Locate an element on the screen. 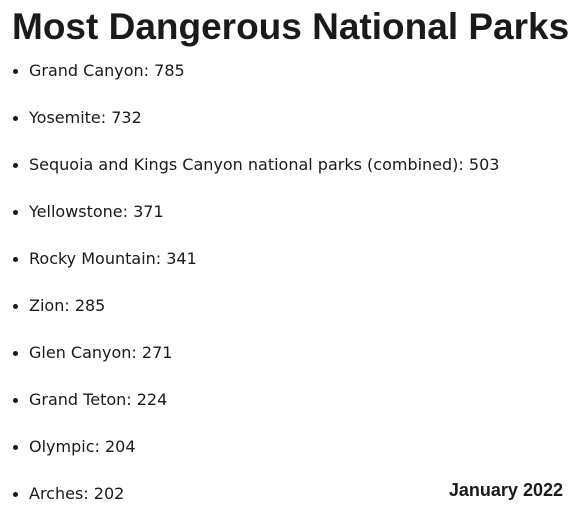 The height and width of the screenshot is (527, 585). list-item: Arches: 202 is located at coordinates (249, 503).